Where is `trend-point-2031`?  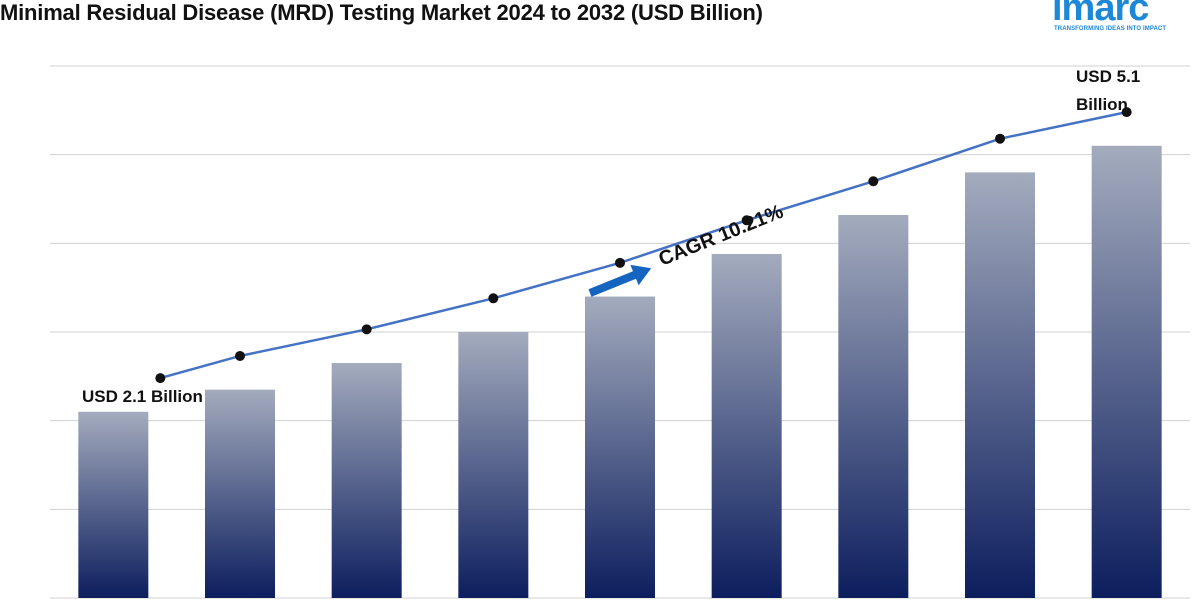 trend-point-2031 is located at coordinates (1000, 138).